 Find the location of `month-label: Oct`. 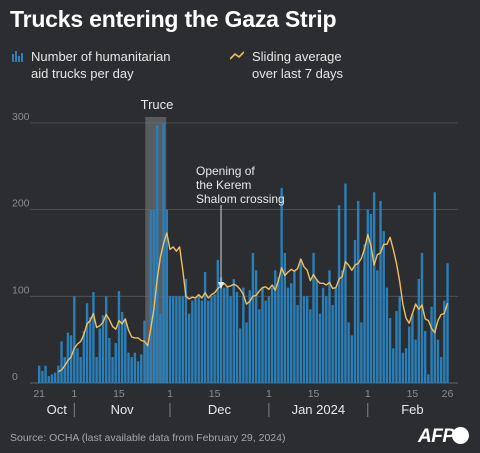

month-label: Oct is located at coordinates (57, 409).